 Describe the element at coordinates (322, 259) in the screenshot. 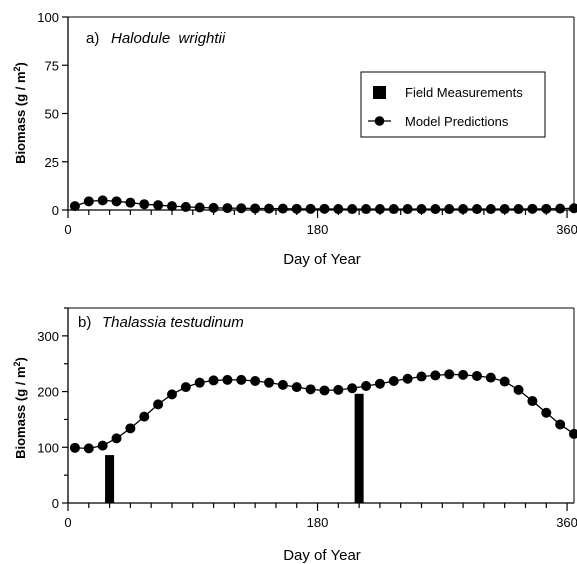

I see `panel-a-xlabel: Day of Year` at that location.